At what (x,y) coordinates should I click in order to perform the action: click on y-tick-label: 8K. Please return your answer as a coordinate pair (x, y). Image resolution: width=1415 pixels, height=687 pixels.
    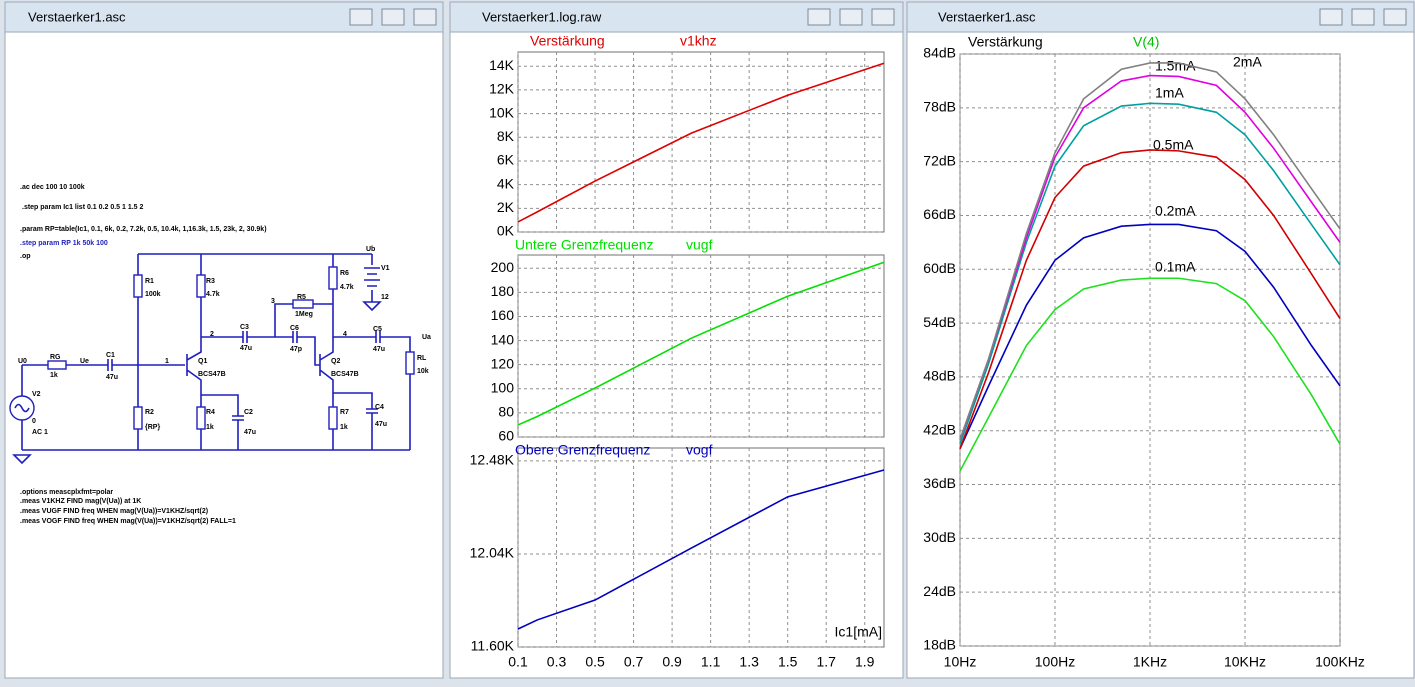
    Looking at the image, I should click on (506, 136).